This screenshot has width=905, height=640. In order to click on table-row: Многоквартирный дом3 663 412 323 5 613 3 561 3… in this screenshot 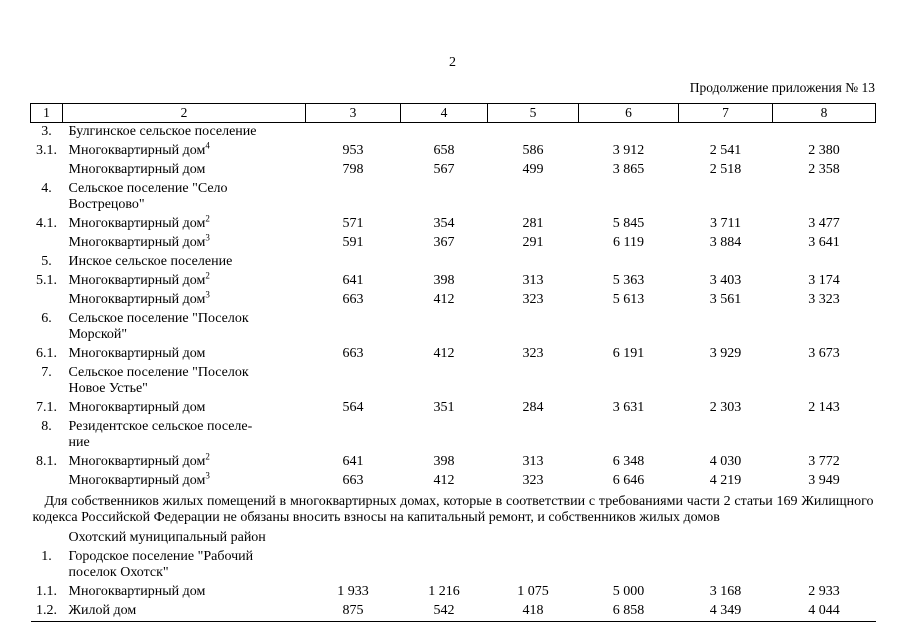, I will do `click(453, 299)`.